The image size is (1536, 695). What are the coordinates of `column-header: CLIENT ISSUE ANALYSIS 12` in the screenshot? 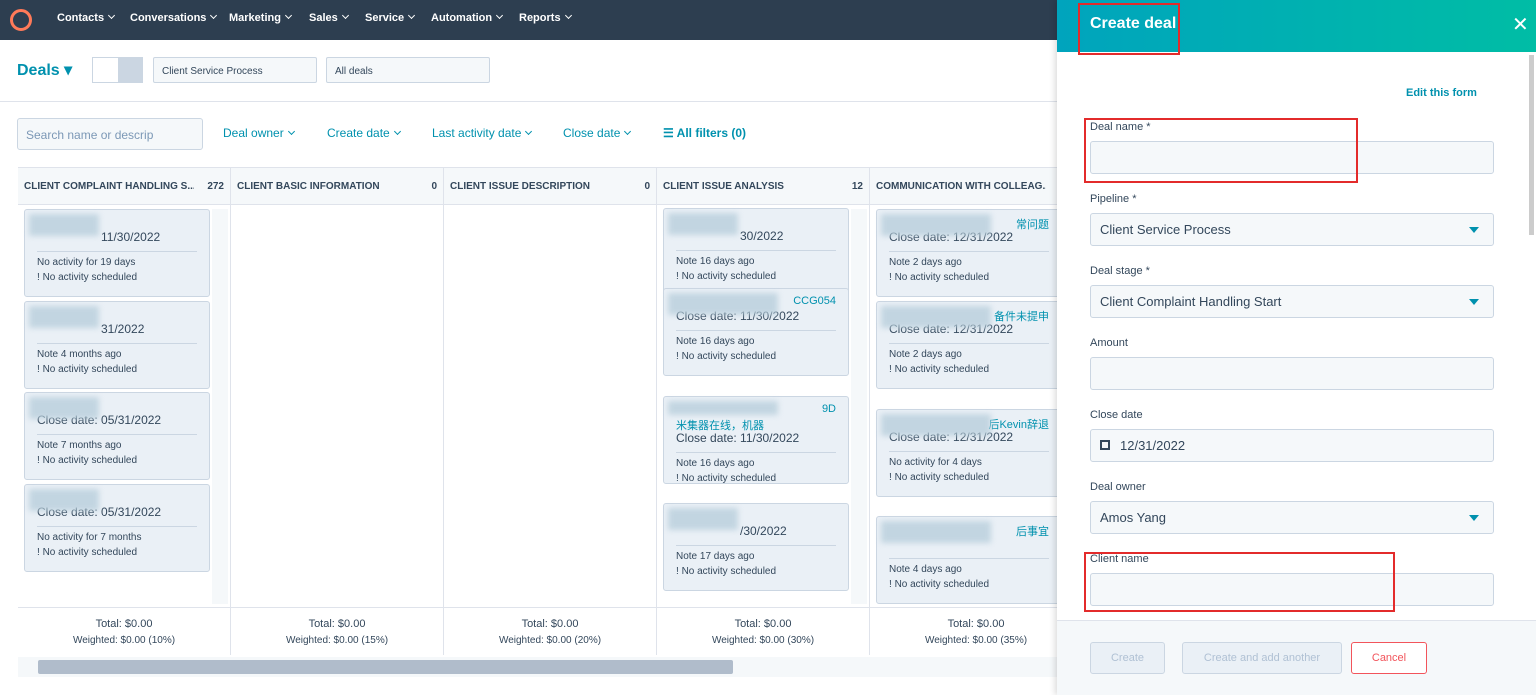 It's located at (763, 186).